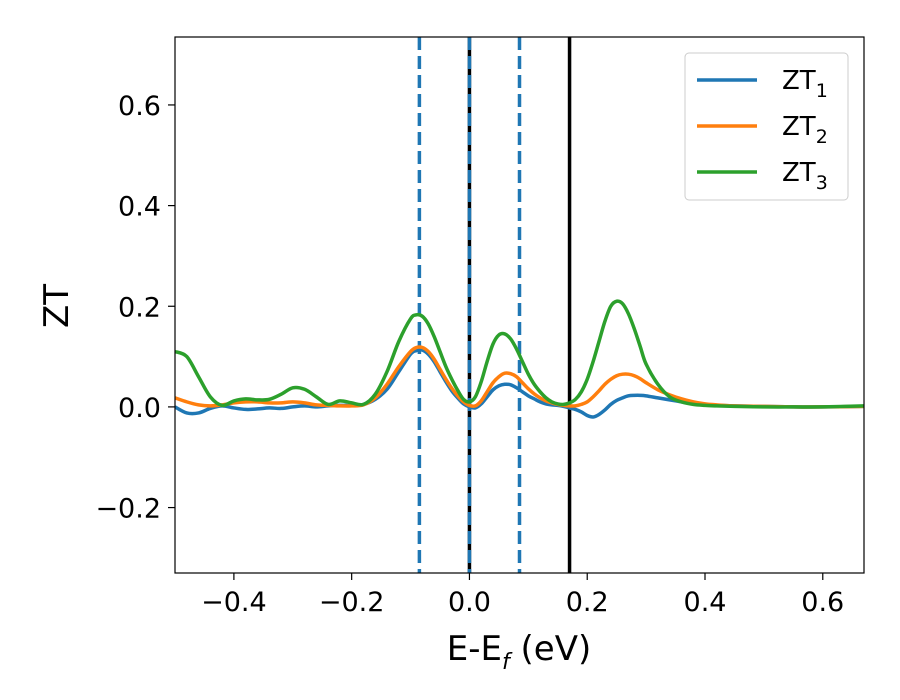 Image resolution: width=900 pixels, height=700 pixels. What do you see at coordinates (234, 602) in the screenshot?
I see `x-tick-label: −0.4` at bounding box center [234, 602].